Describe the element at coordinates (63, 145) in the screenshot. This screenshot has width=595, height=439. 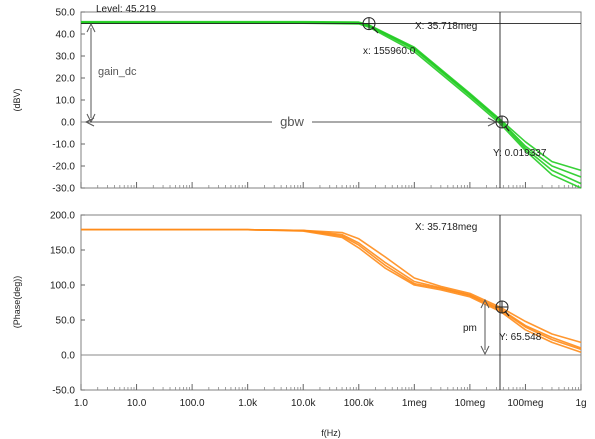
I see `gain-ytick-label: -10.0` at that location.